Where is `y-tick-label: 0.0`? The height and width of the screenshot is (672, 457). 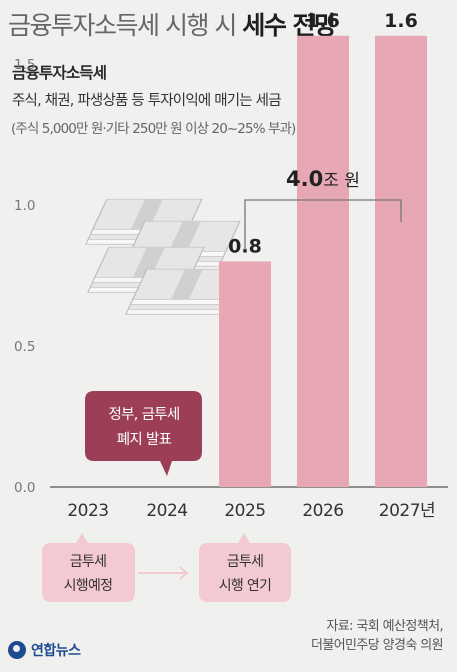
y-tick-label: 0.0 is located at coordinates (24, 488).